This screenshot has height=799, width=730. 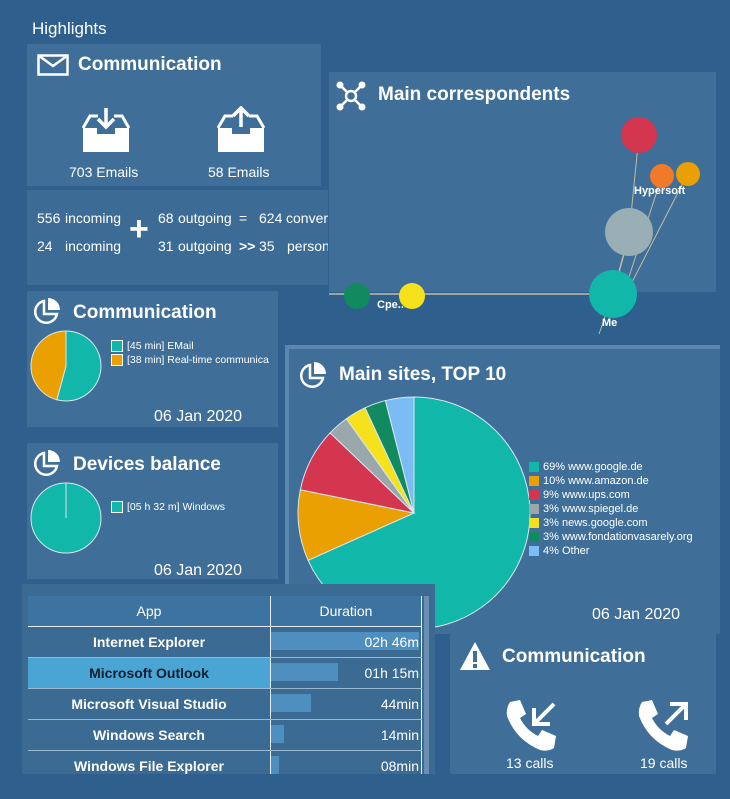 I want to click on column-header-app: App, so click(x=149, y=611).